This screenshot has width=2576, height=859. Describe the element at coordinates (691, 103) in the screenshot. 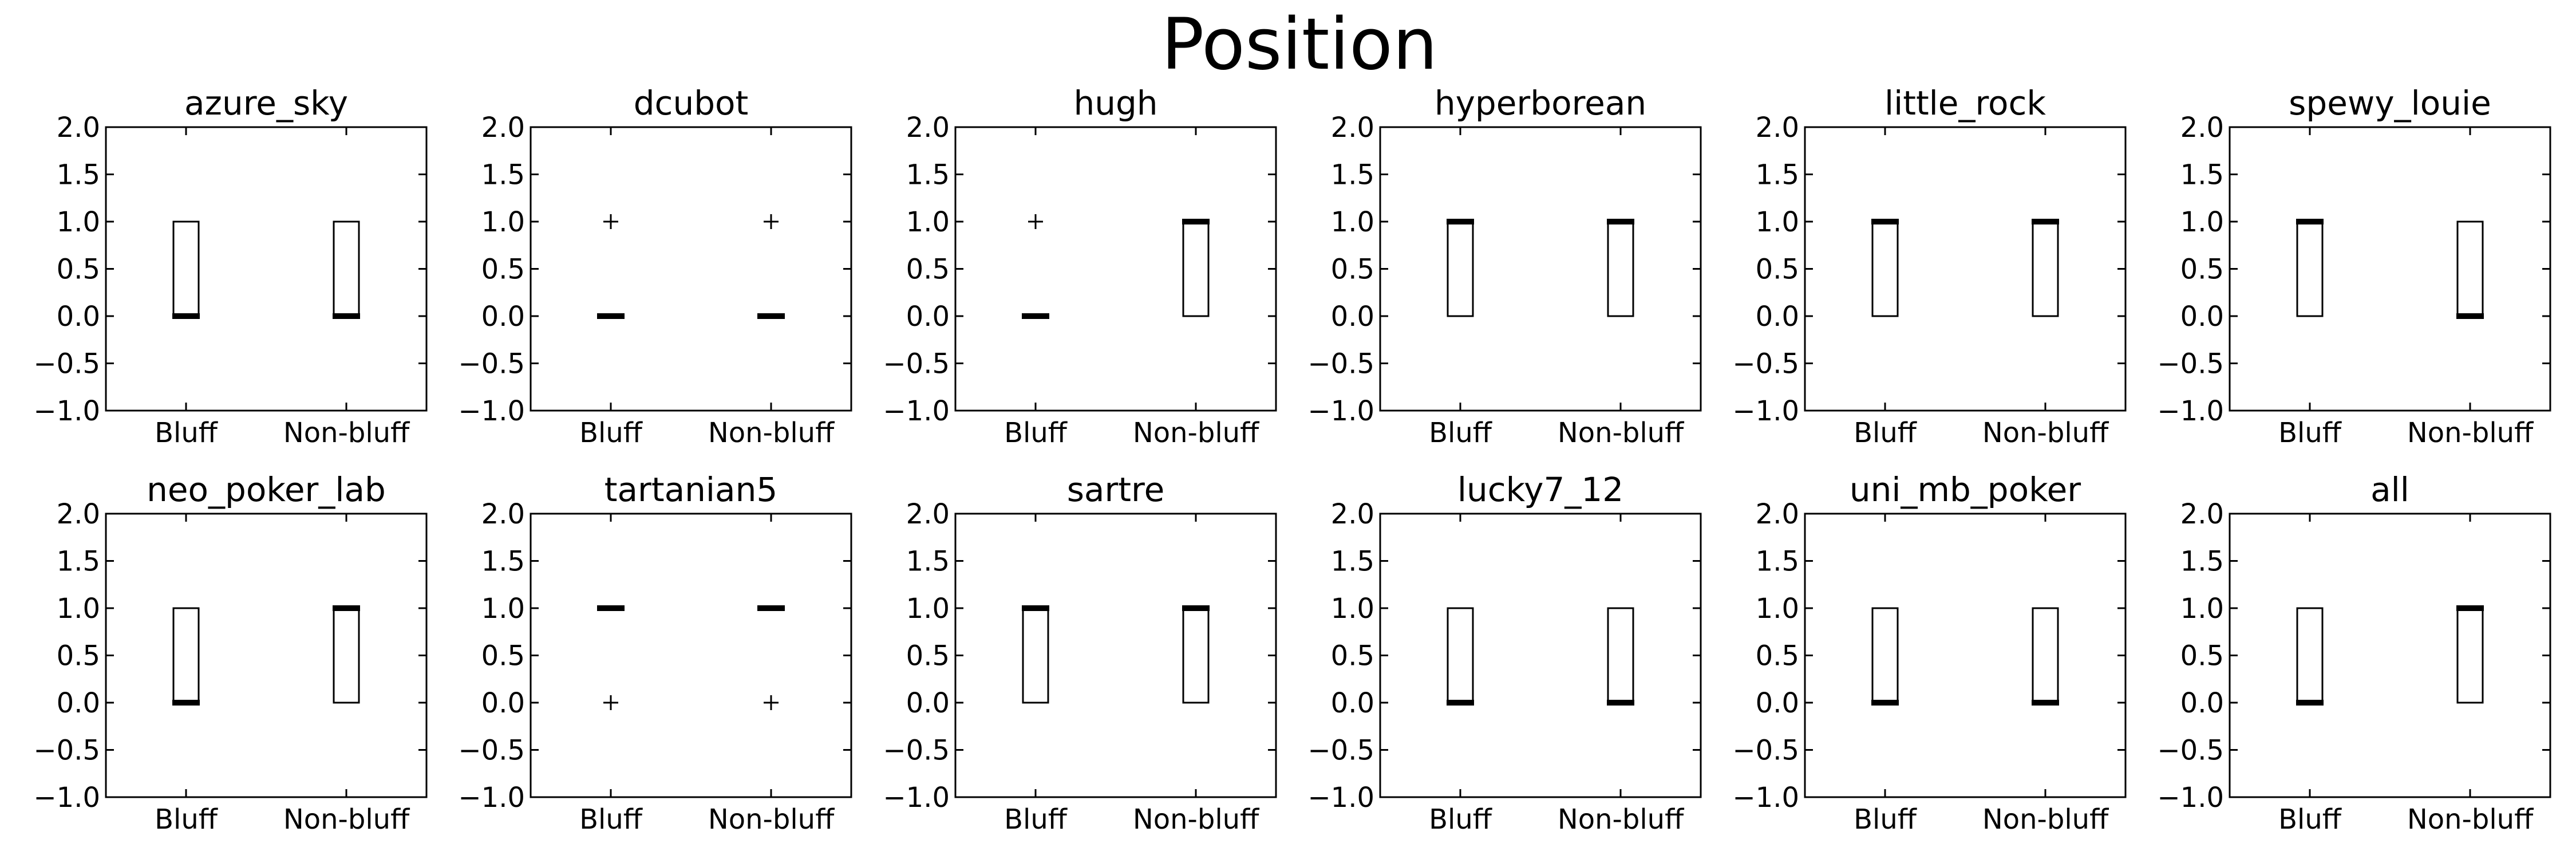

I see `panel-title: dcubot` at that location.